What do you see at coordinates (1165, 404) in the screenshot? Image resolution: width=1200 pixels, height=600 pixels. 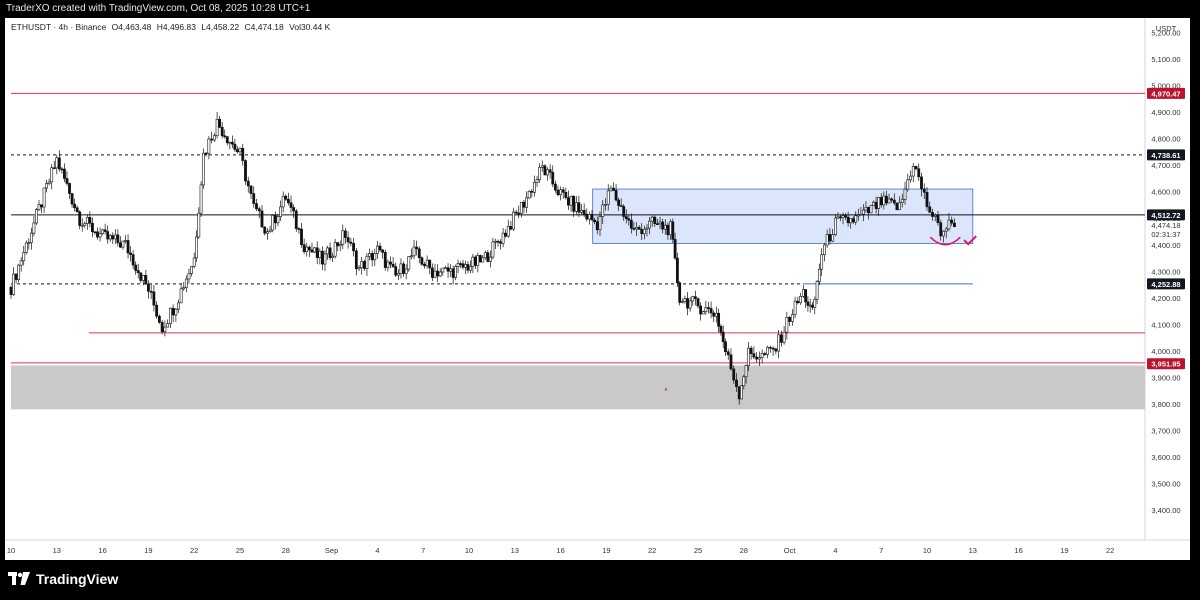 I see `y-tick-label: 3,800.00` at bounding box center [1165, 404].